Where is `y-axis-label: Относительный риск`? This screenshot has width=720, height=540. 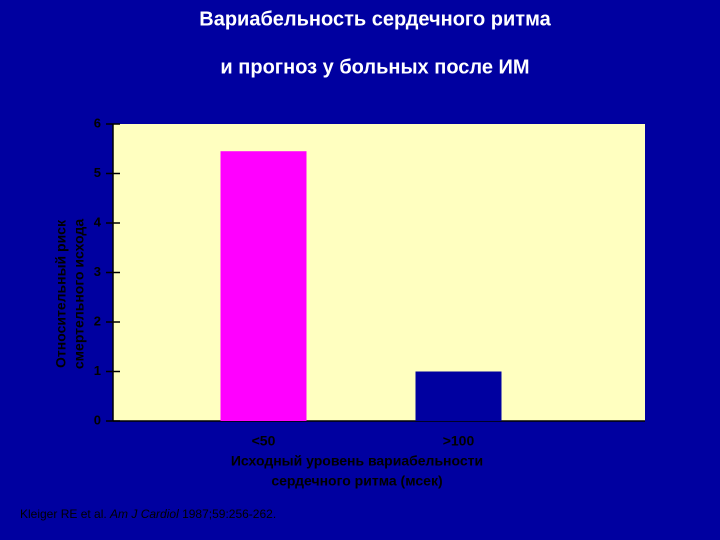
y-axis-label: Относительный риск is located at coordinates (61, 293).